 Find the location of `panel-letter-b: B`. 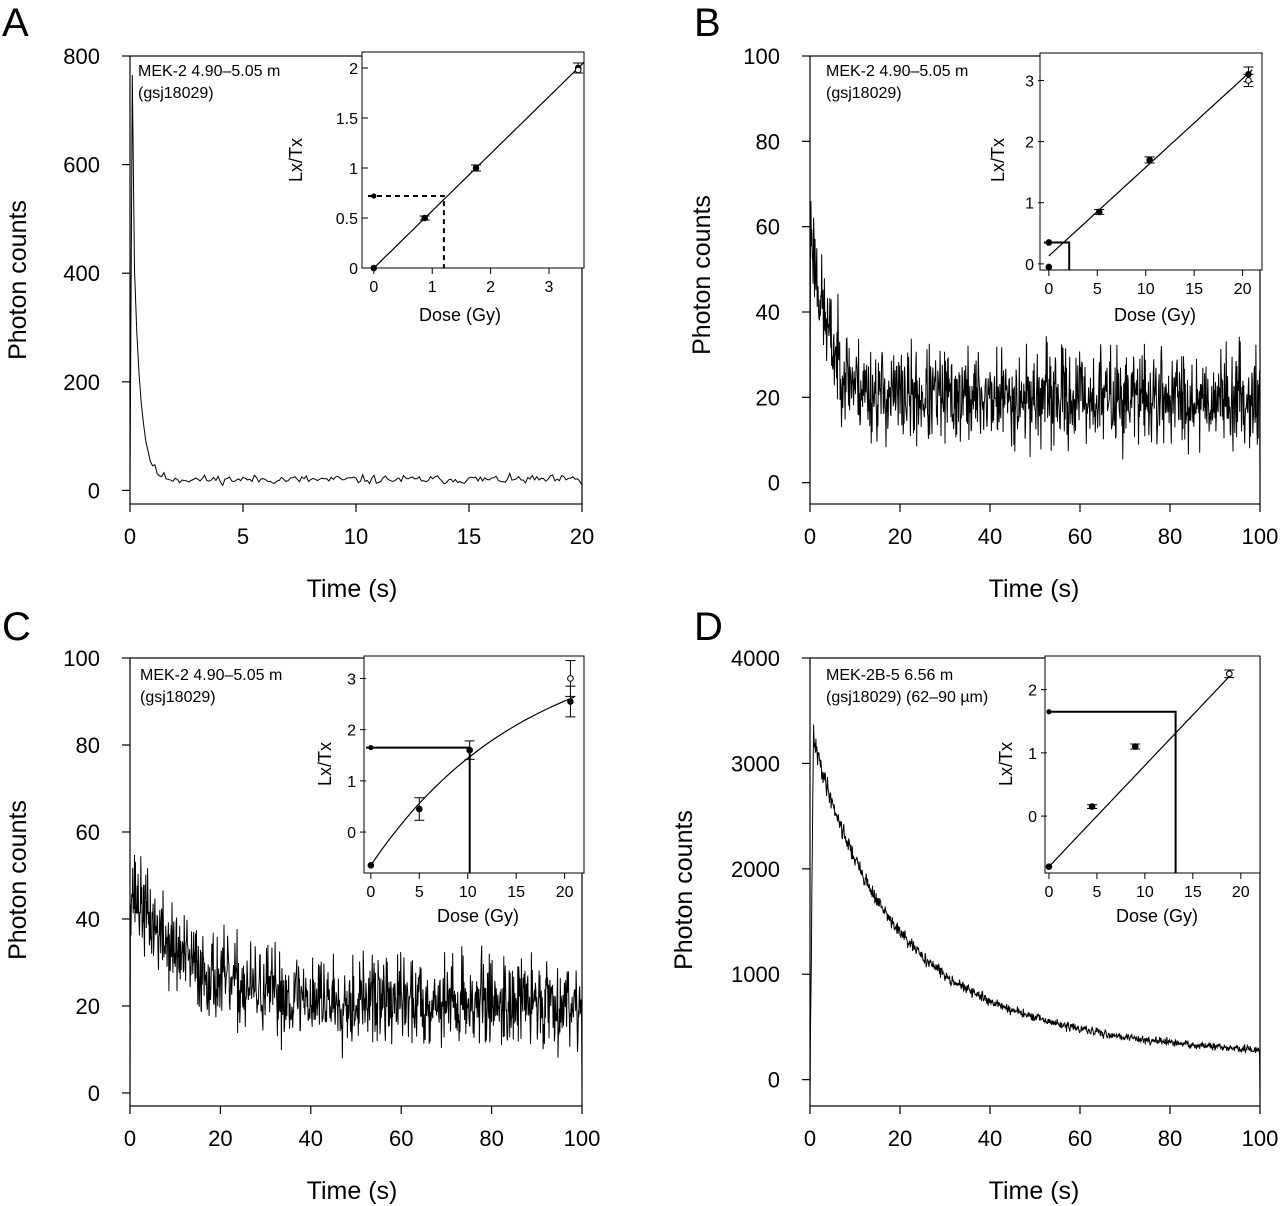

panel-letter-b: B is located at coordinates (707, 23).